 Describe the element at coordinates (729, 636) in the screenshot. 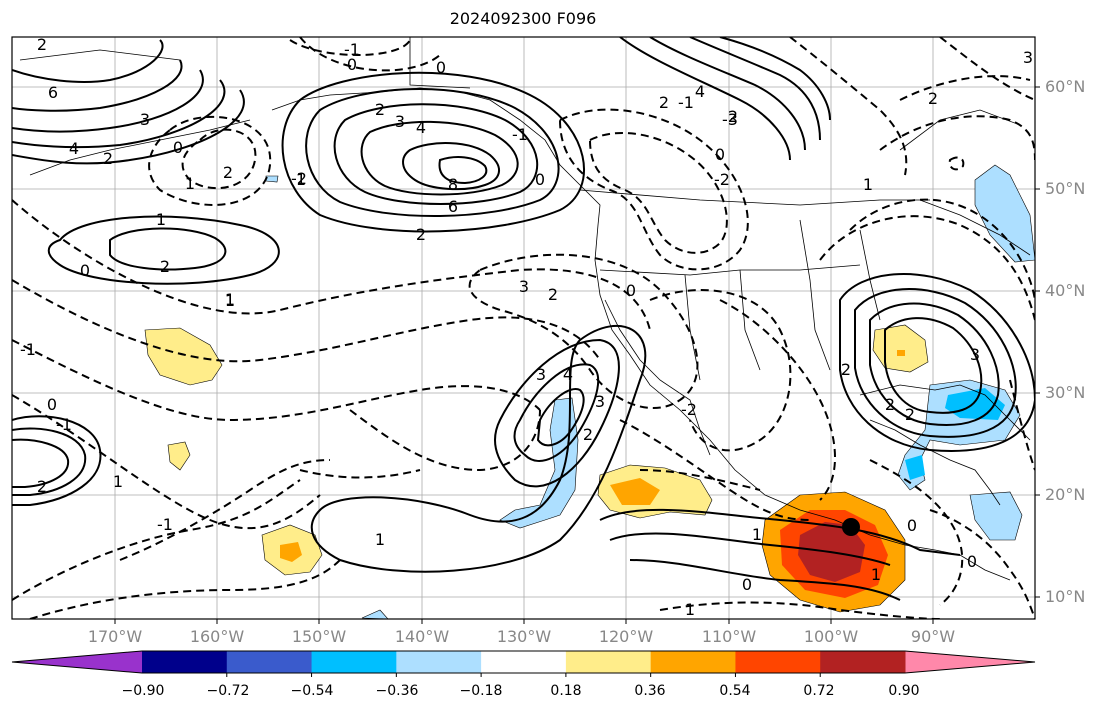

I see `lon-label-110w: 110°W` at that location.